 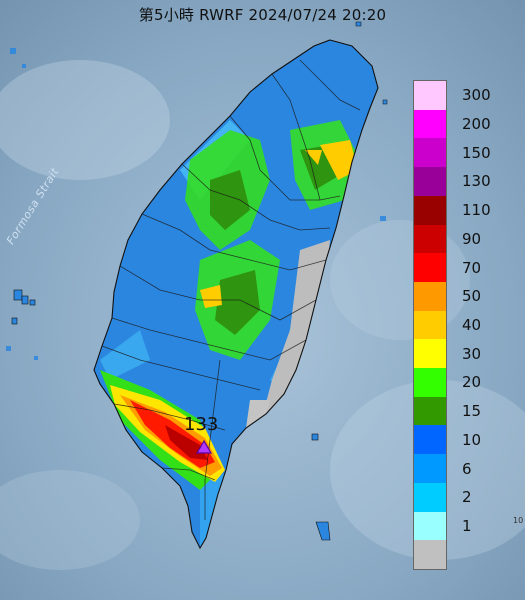 I want to click on legend-label: 150, so click(x=476, y=152).